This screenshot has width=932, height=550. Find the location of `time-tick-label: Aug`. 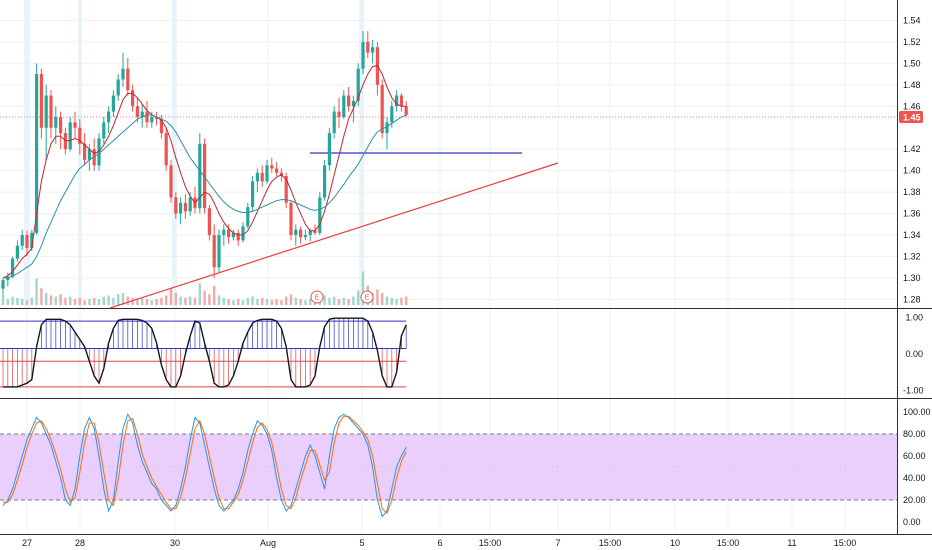

time-tick-label: Aug is located at coordinates (268, 543).